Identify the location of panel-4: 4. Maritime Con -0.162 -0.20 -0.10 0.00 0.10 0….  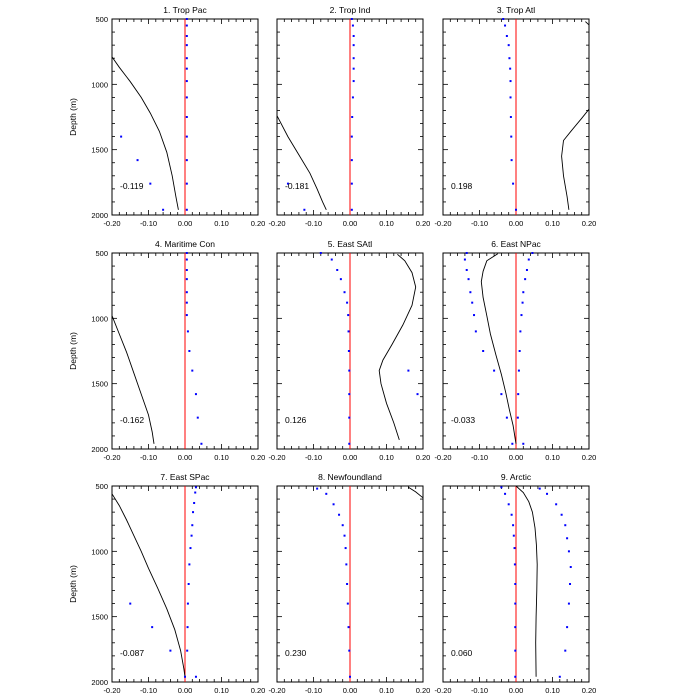
(166, 350).